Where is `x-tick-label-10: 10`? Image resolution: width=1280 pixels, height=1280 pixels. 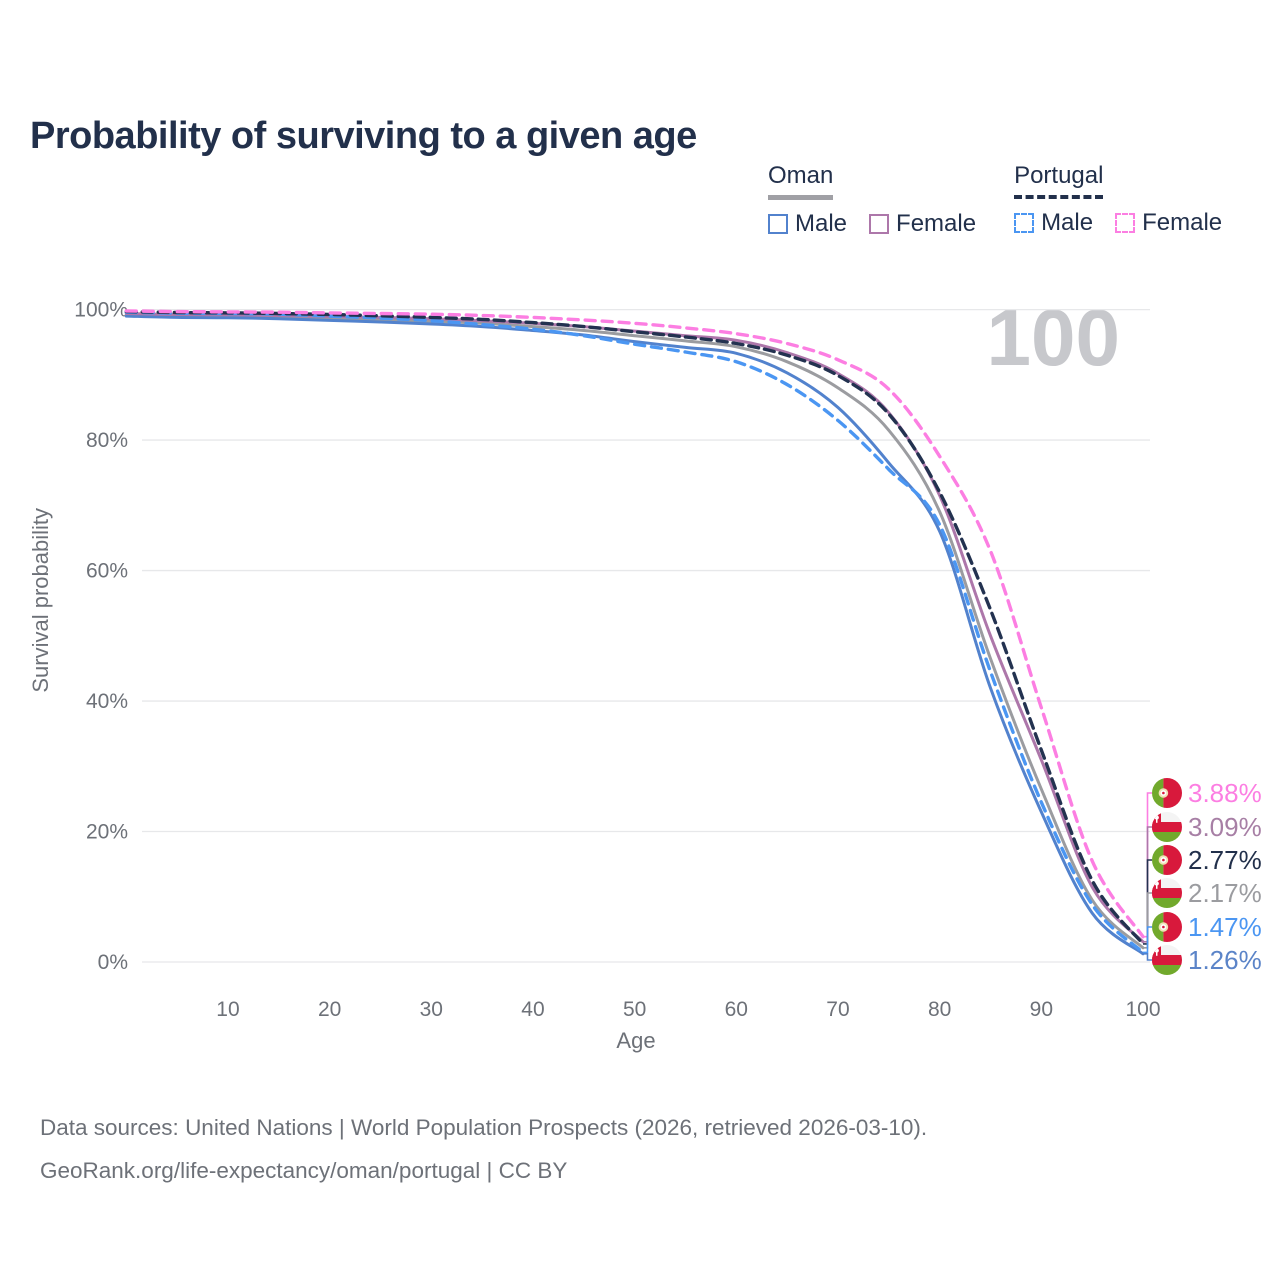 x-tick-label-10: 10 is located at coordinates (227, 1009).